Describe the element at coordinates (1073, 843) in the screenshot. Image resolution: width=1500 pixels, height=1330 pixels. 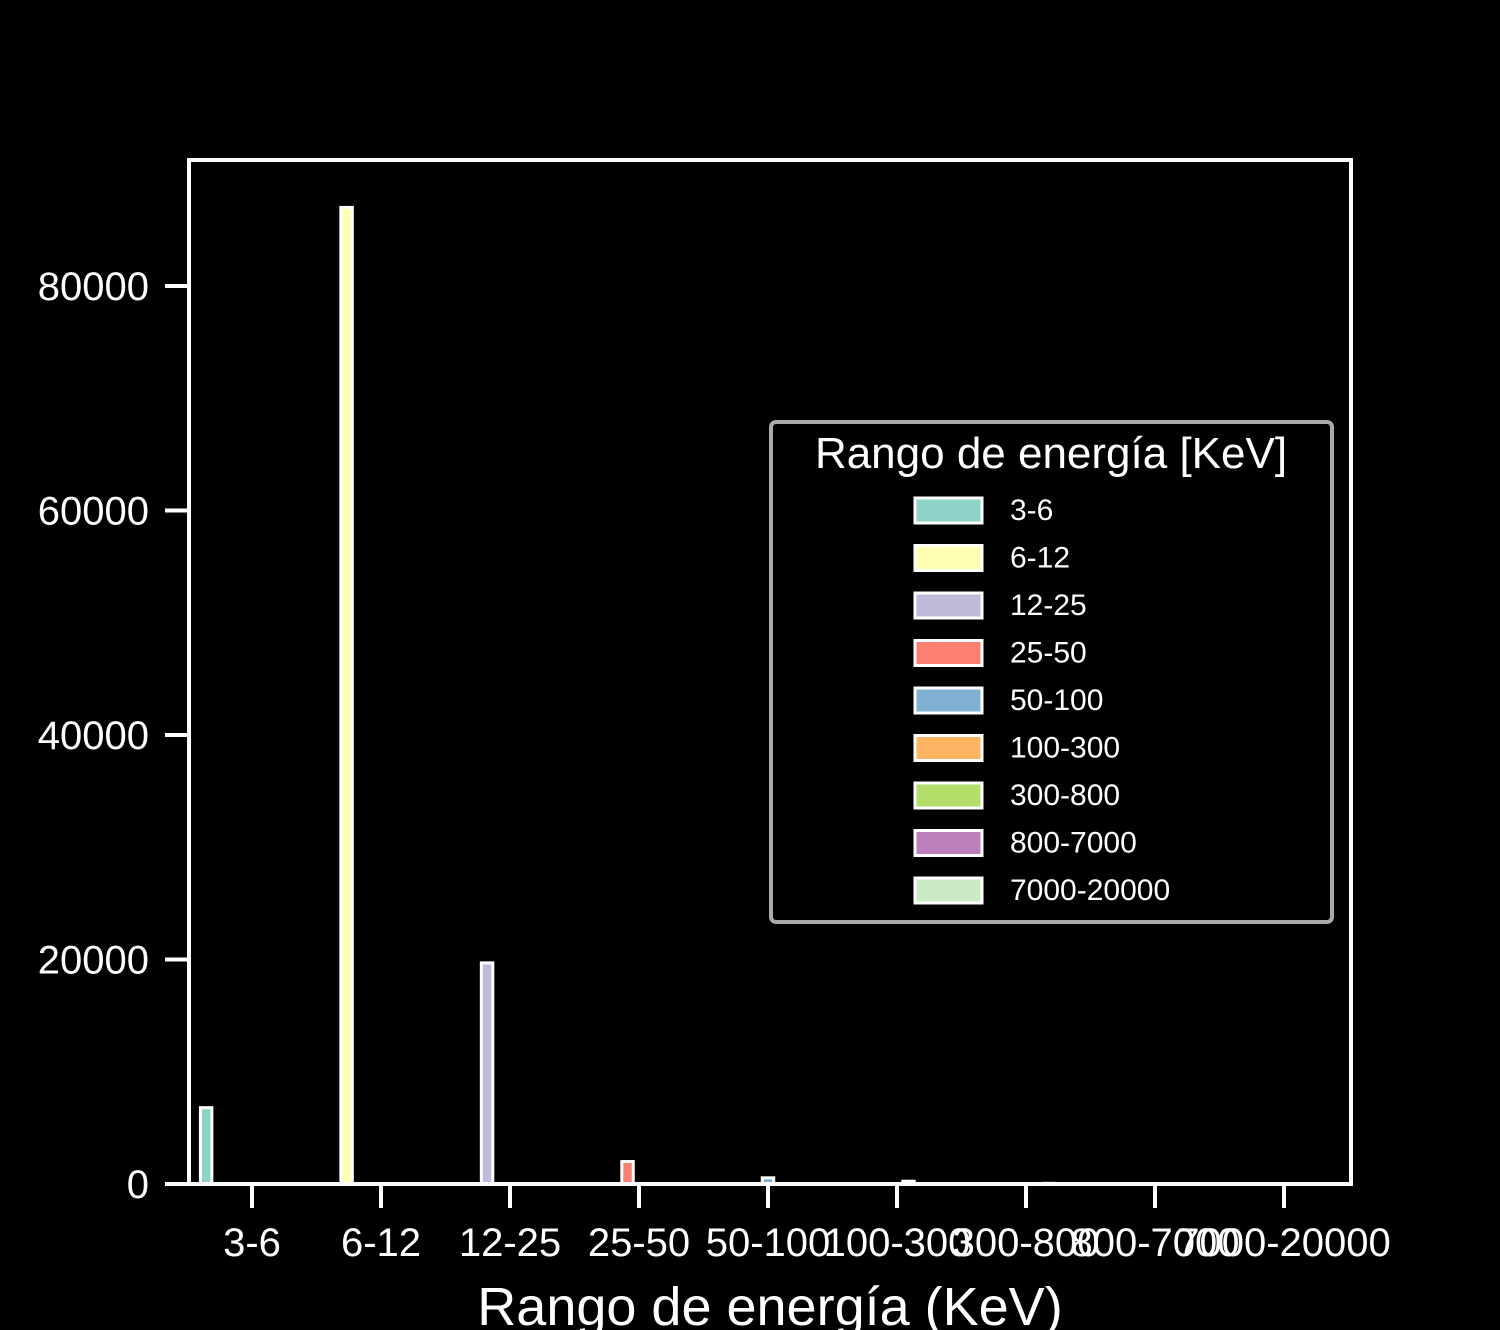
I see `legend-entry-label: 800-7000` at that location.